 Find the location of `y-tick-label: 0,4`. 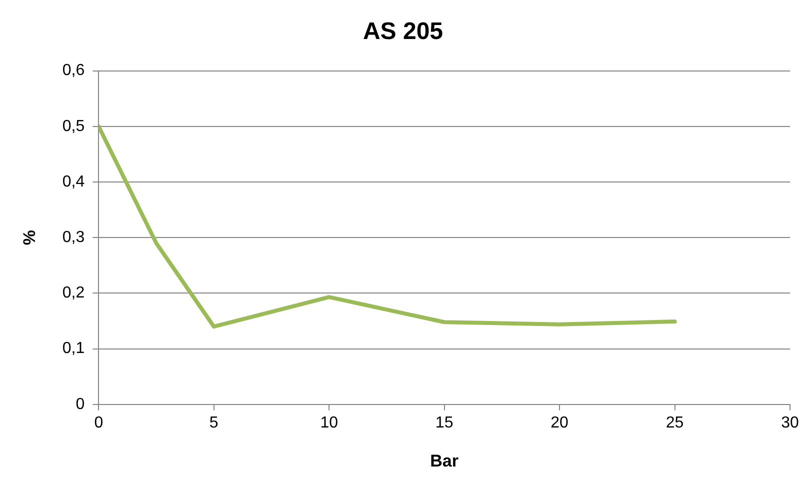

y-tick-label: 0,4 is located at coordinates (73, 181).